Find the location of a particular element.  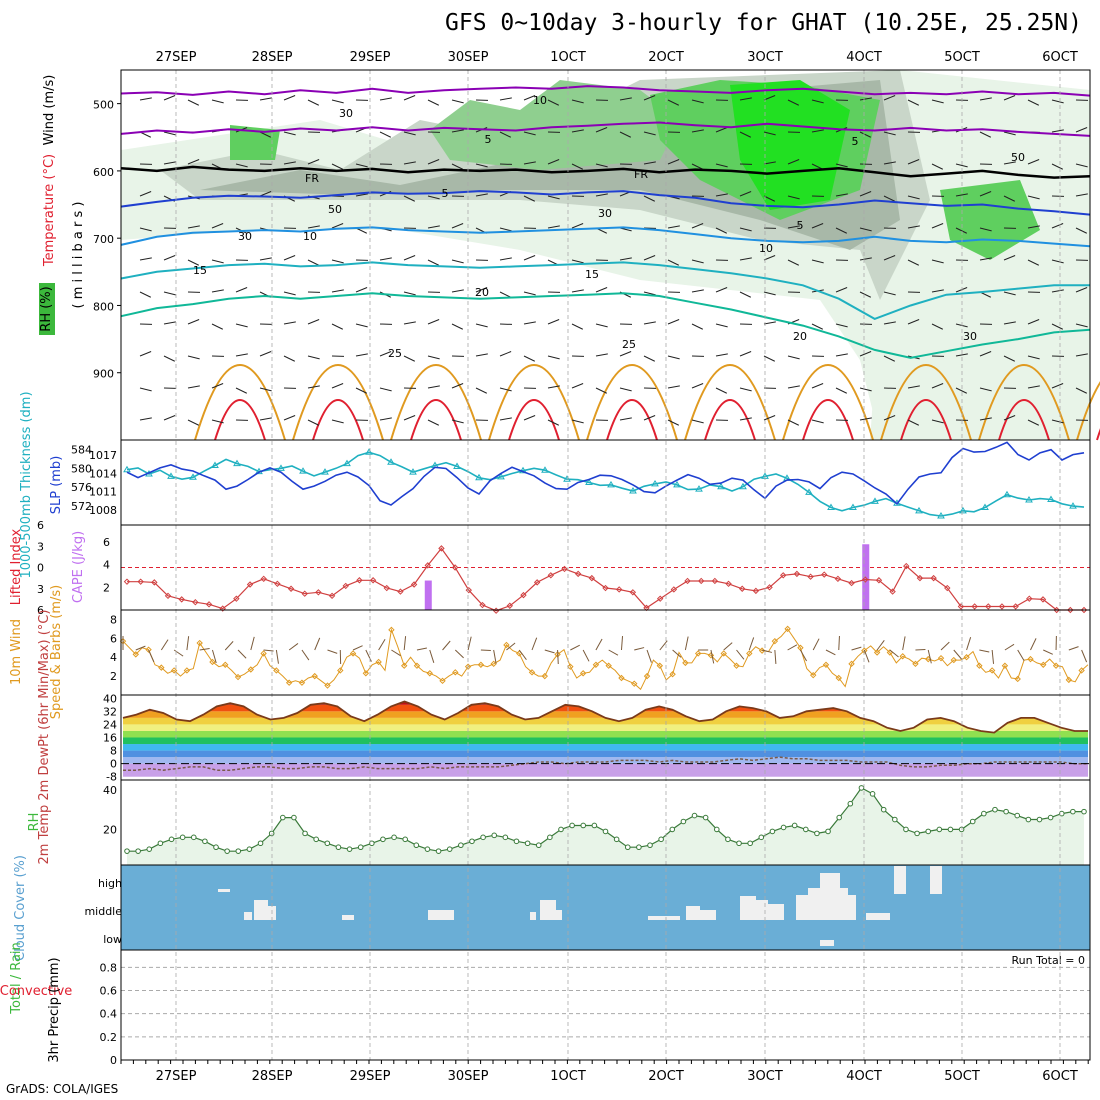

date-label-bottom: 27SEP is located at coordinates (176, 1076).